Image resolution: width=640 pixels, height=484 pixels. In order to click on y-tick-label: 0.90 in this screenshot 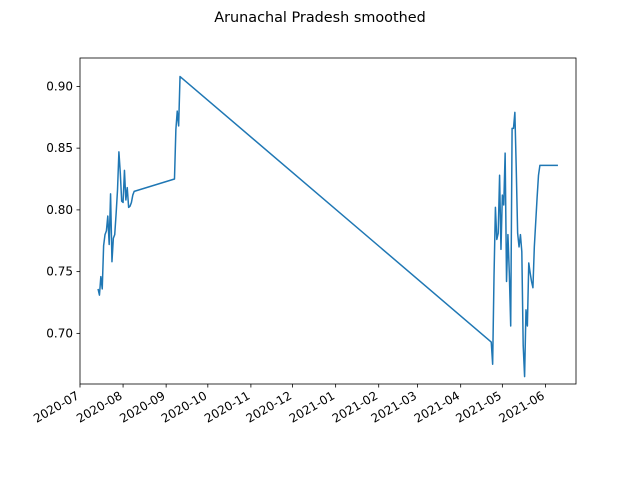, I will do `click(59, 86)`.